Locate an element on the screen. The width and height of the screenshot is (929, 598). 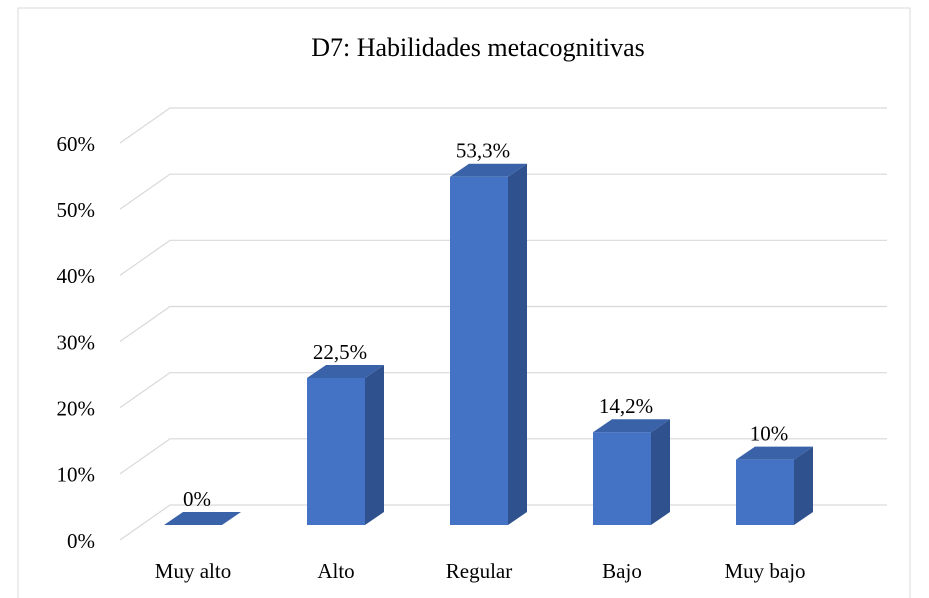
chart-title: D7: Habilidades metacognitivas is located at coordinates (478, 47).